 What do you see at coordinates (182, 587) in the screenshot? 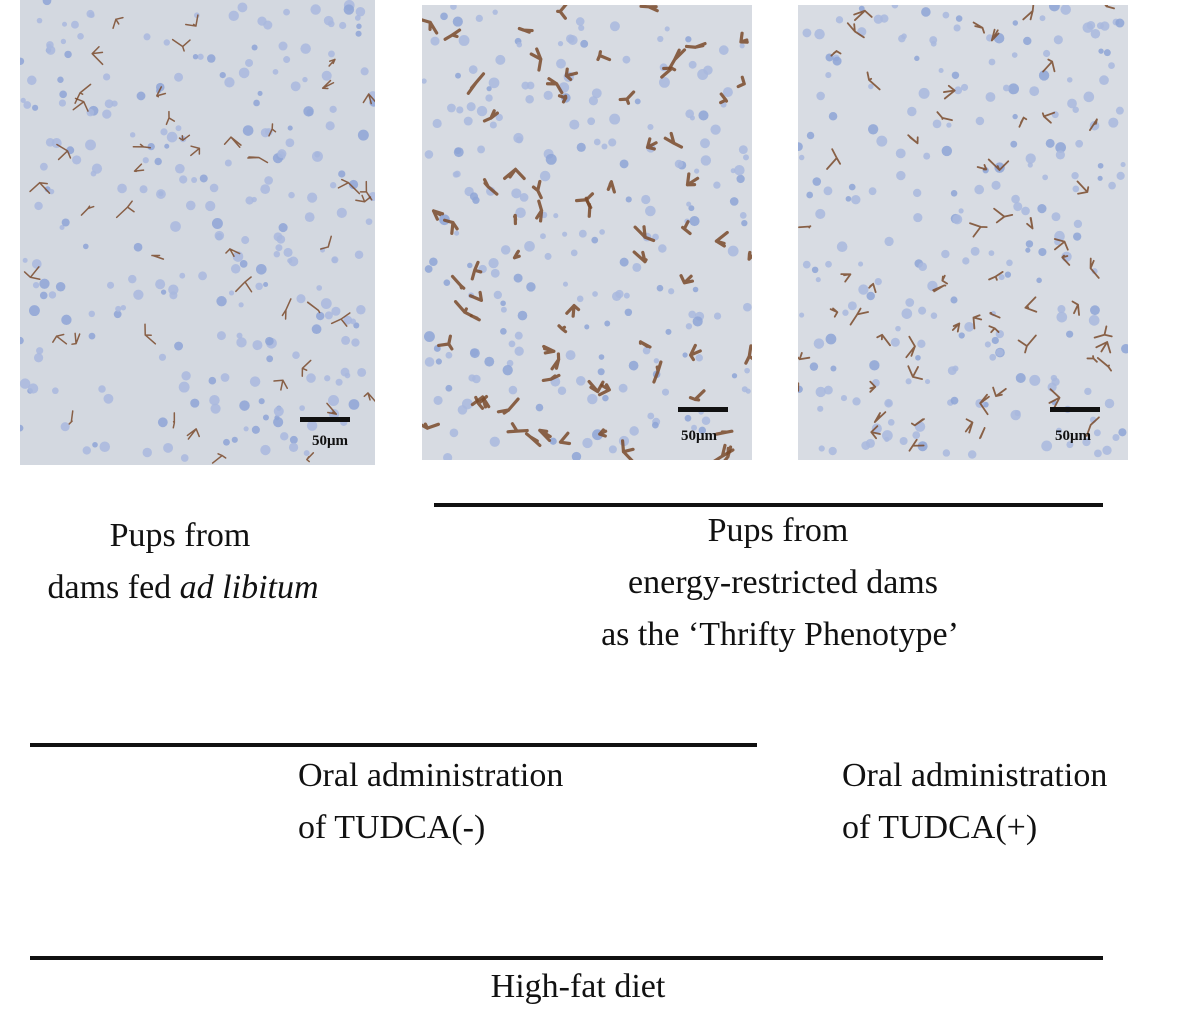
I see `label: dams fed ad libitum` at bounding box center [182, 587].